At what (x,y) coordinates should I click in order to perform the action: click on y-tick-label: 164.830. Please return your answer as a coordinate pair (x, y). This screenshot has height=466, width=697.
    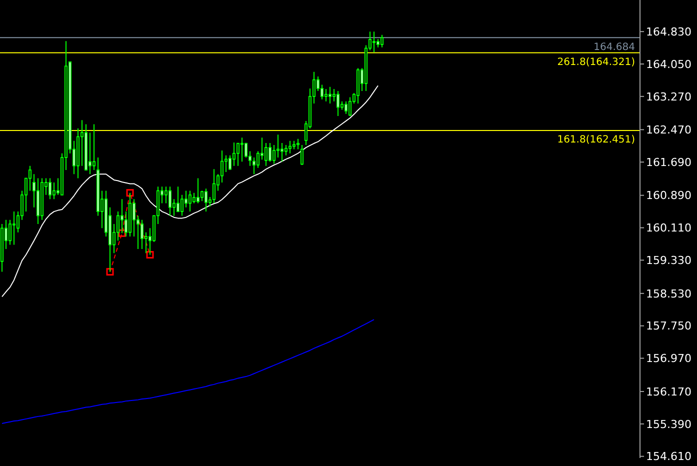
    Looking at the image, I should click on (669, 31).